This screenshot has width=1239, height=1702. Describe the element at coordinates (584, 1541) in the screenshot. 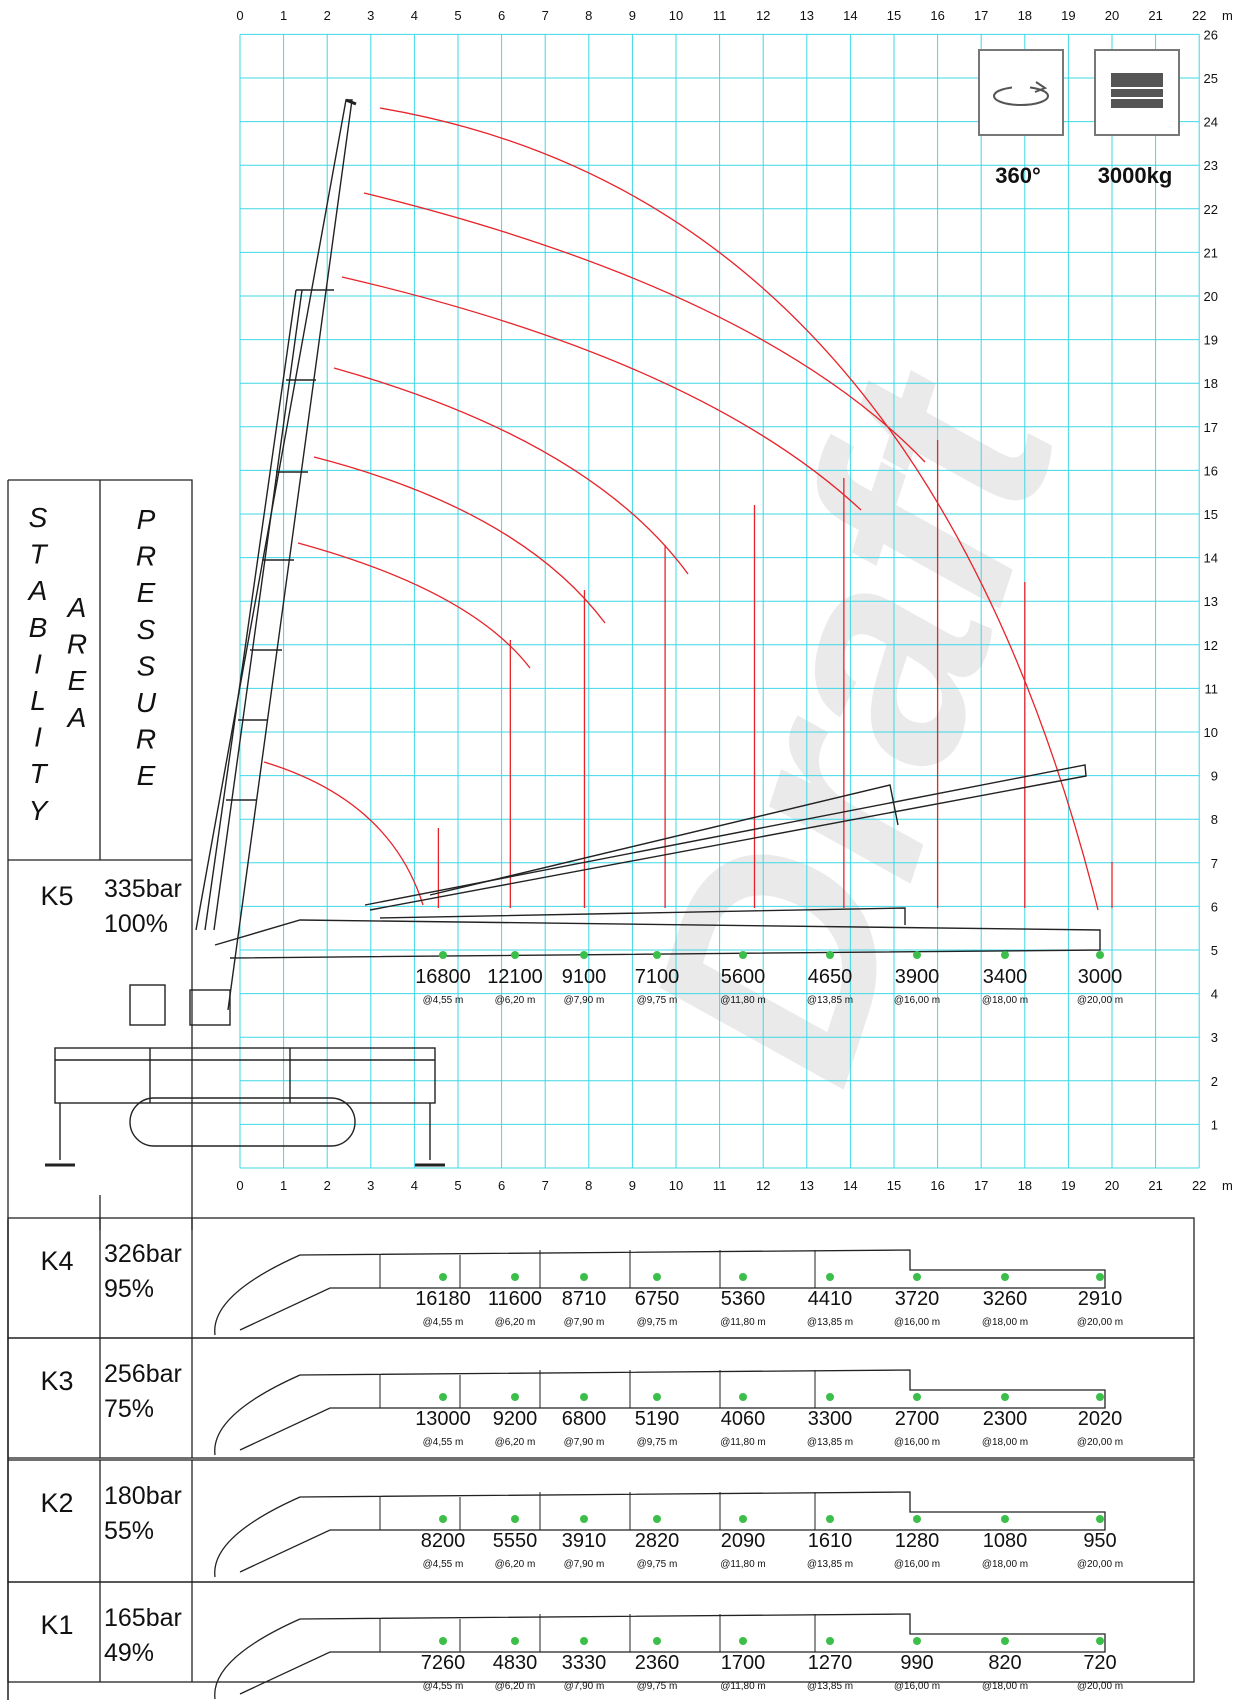

I see `load-value: 3910` at that location.